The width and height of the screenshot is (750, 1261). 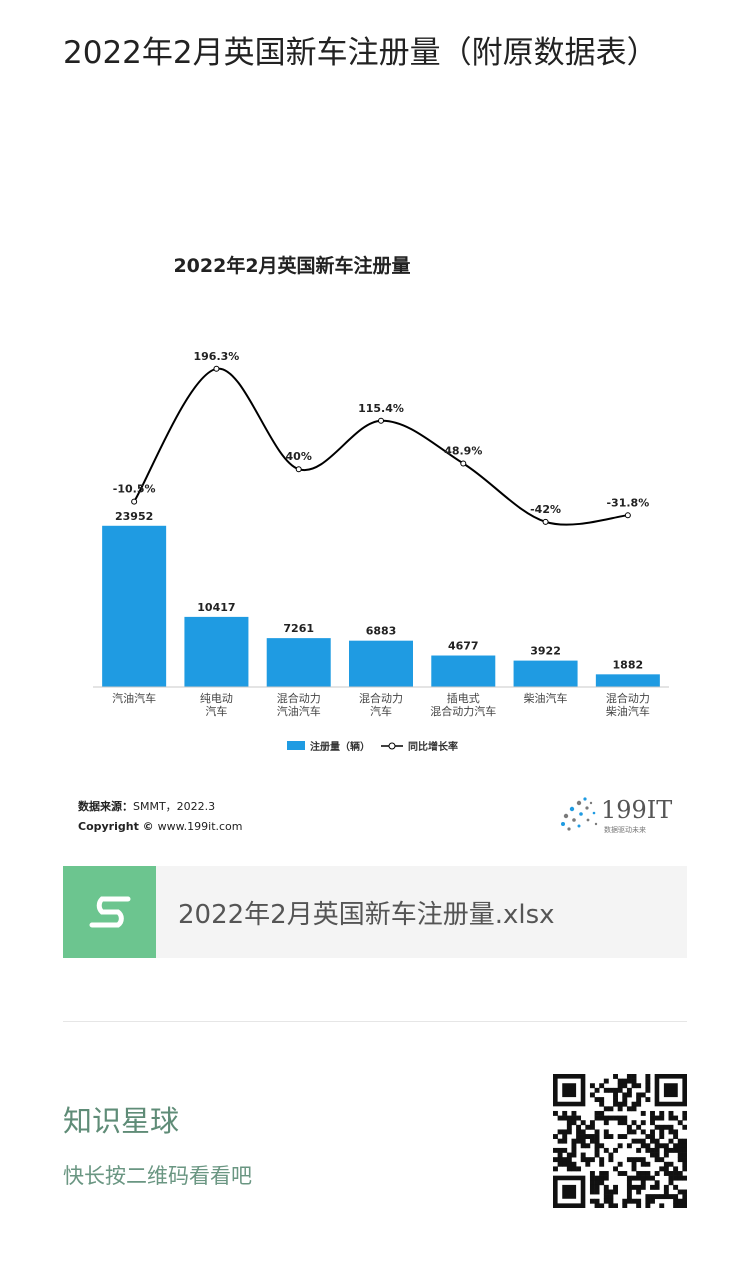 I want to click on x-tick-label-3-1: 汽车, so click(x=381, y=711).